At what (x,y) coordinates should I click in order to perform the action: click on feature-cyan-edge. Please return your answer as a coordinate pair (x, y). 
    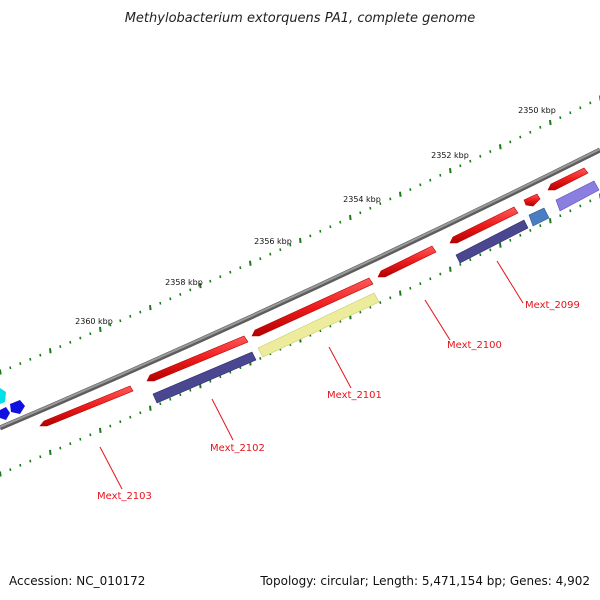
    Looking at the image, I should click on (3, 396).